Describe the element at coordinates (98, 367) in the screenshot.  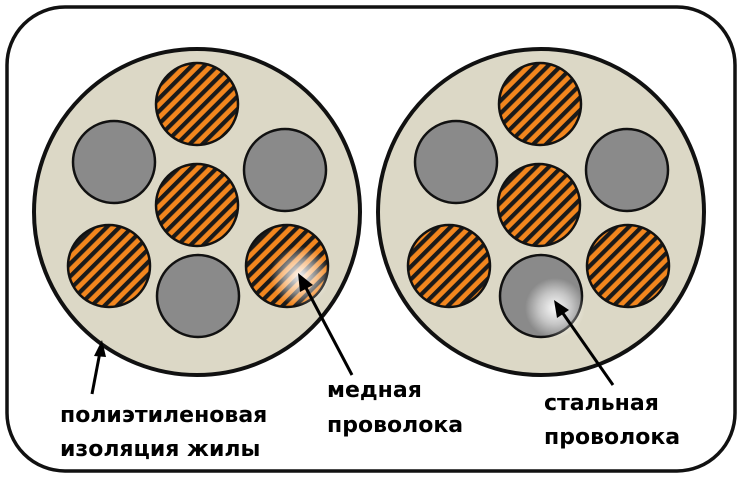
I see `arrow-insulation` at that location.